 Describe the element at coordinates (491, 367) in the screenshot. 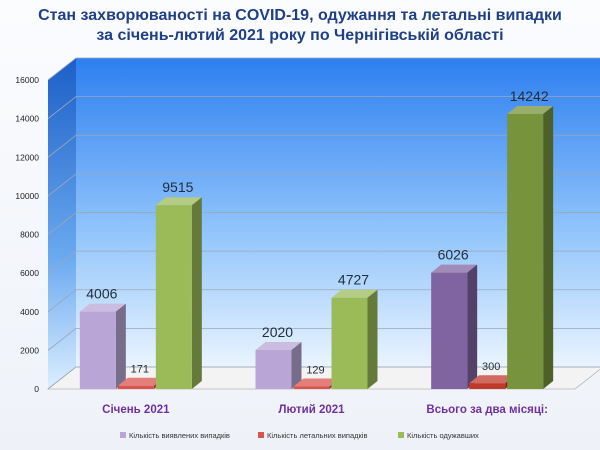

I see `data-label: 300` at that location.